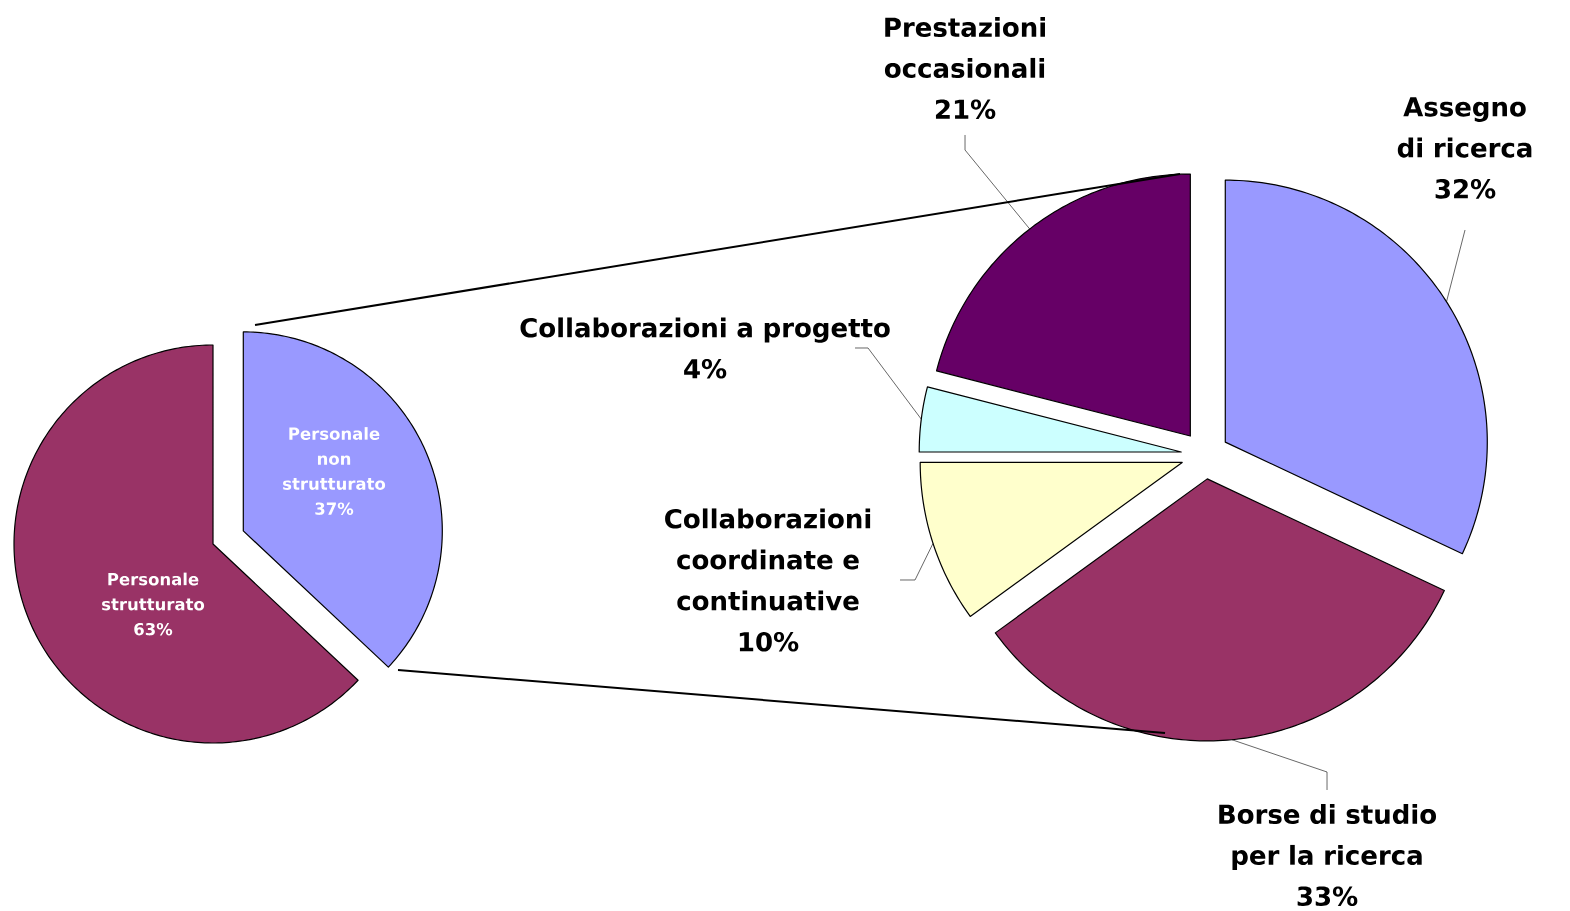 The image size is (1570, 911). I want to click on data-label: 37%, so click(334, 508).